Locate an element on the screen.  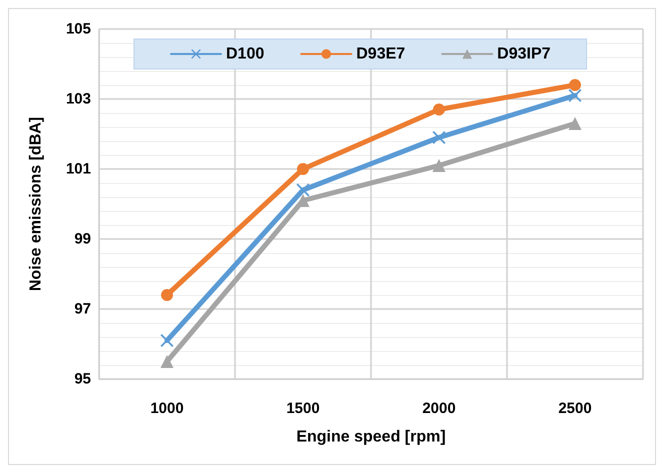
x-tick-label: 2500 is located at coordinates (575, 408).